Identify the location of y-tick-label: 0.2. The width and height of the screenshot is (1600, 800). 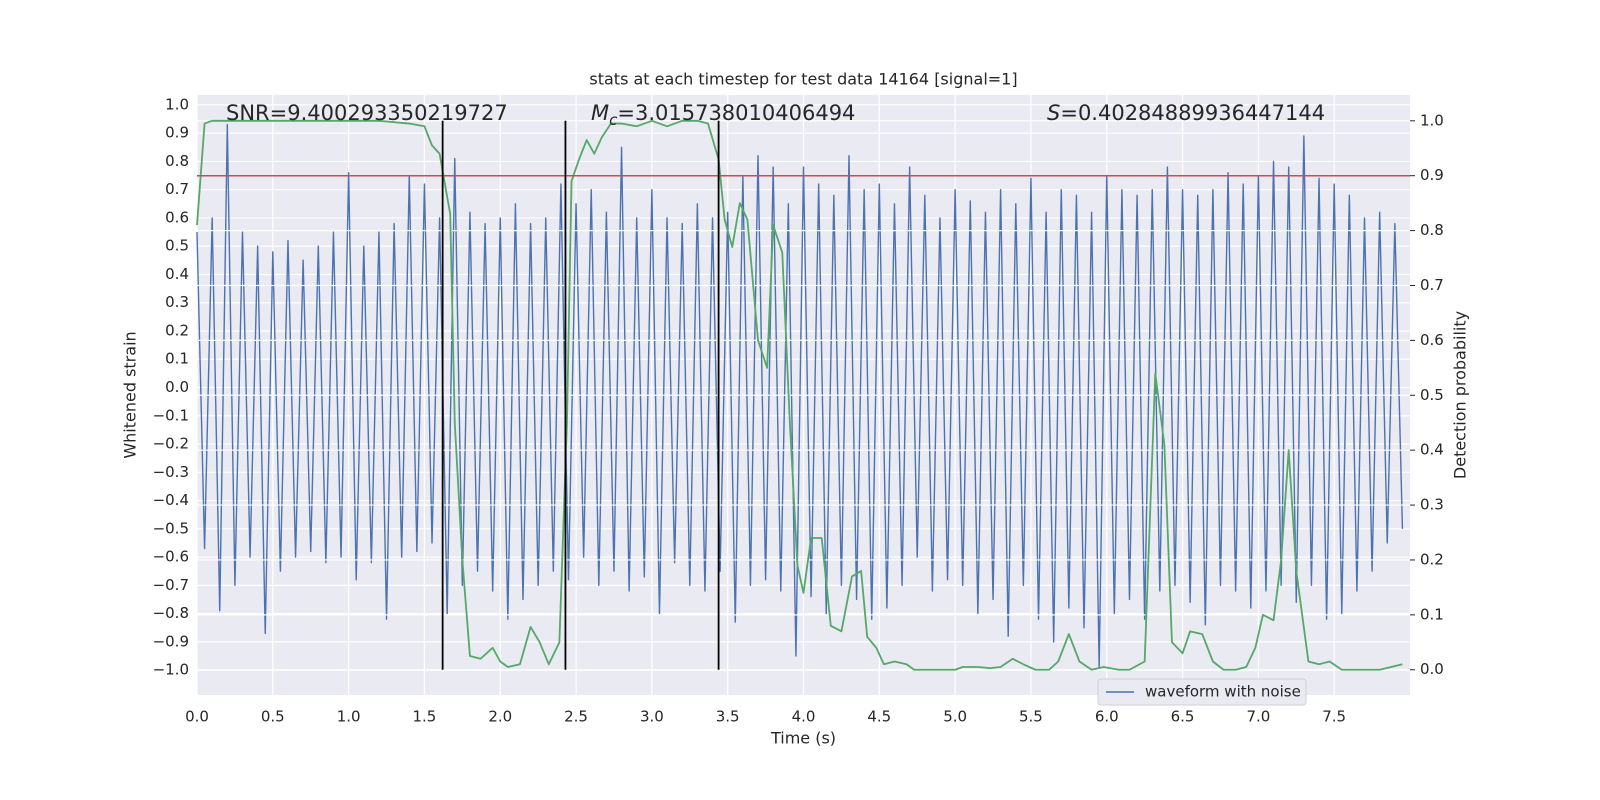
(177, 330).